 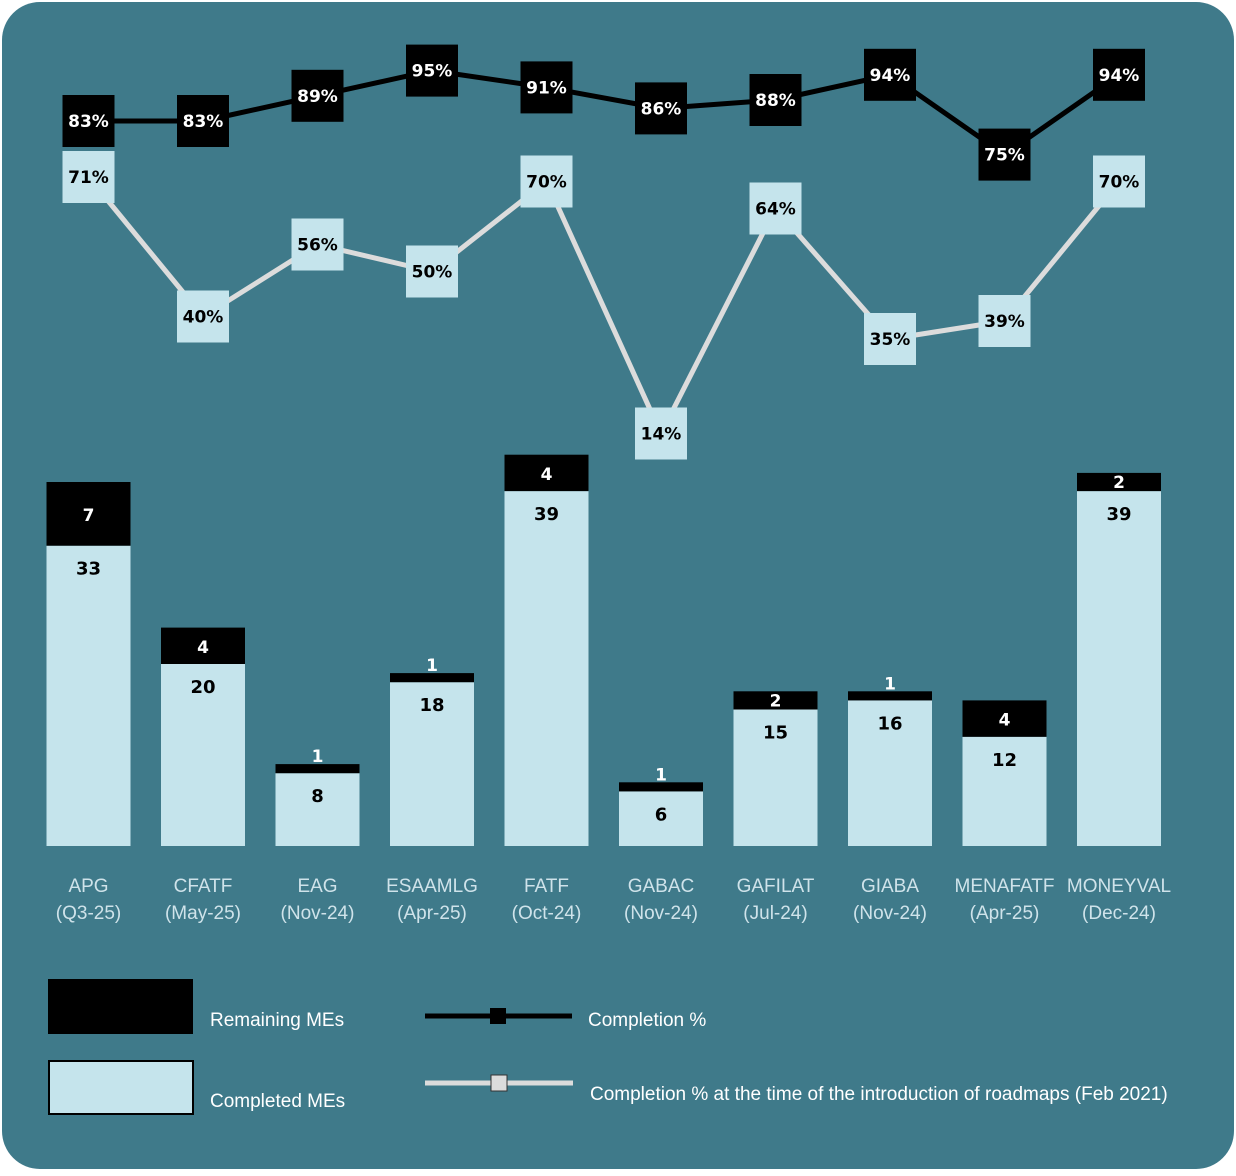 I want to click on label-remaining-esaamlg: 1, so click(x=432, y=666).